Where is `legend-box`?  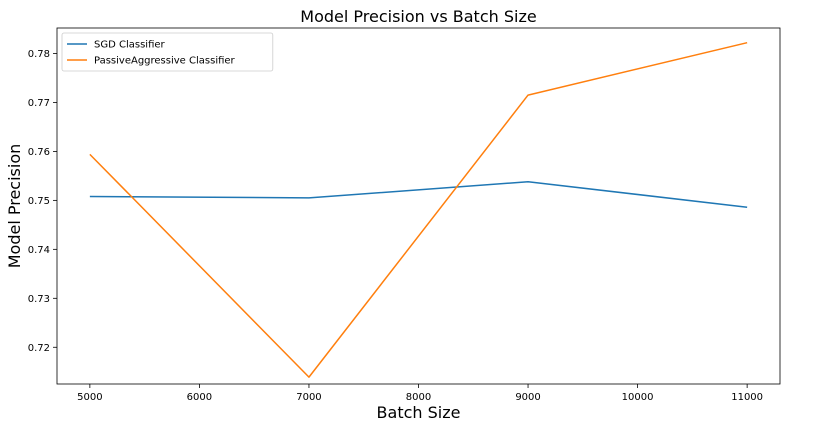
legend-box is located at coordinates (167, 52).